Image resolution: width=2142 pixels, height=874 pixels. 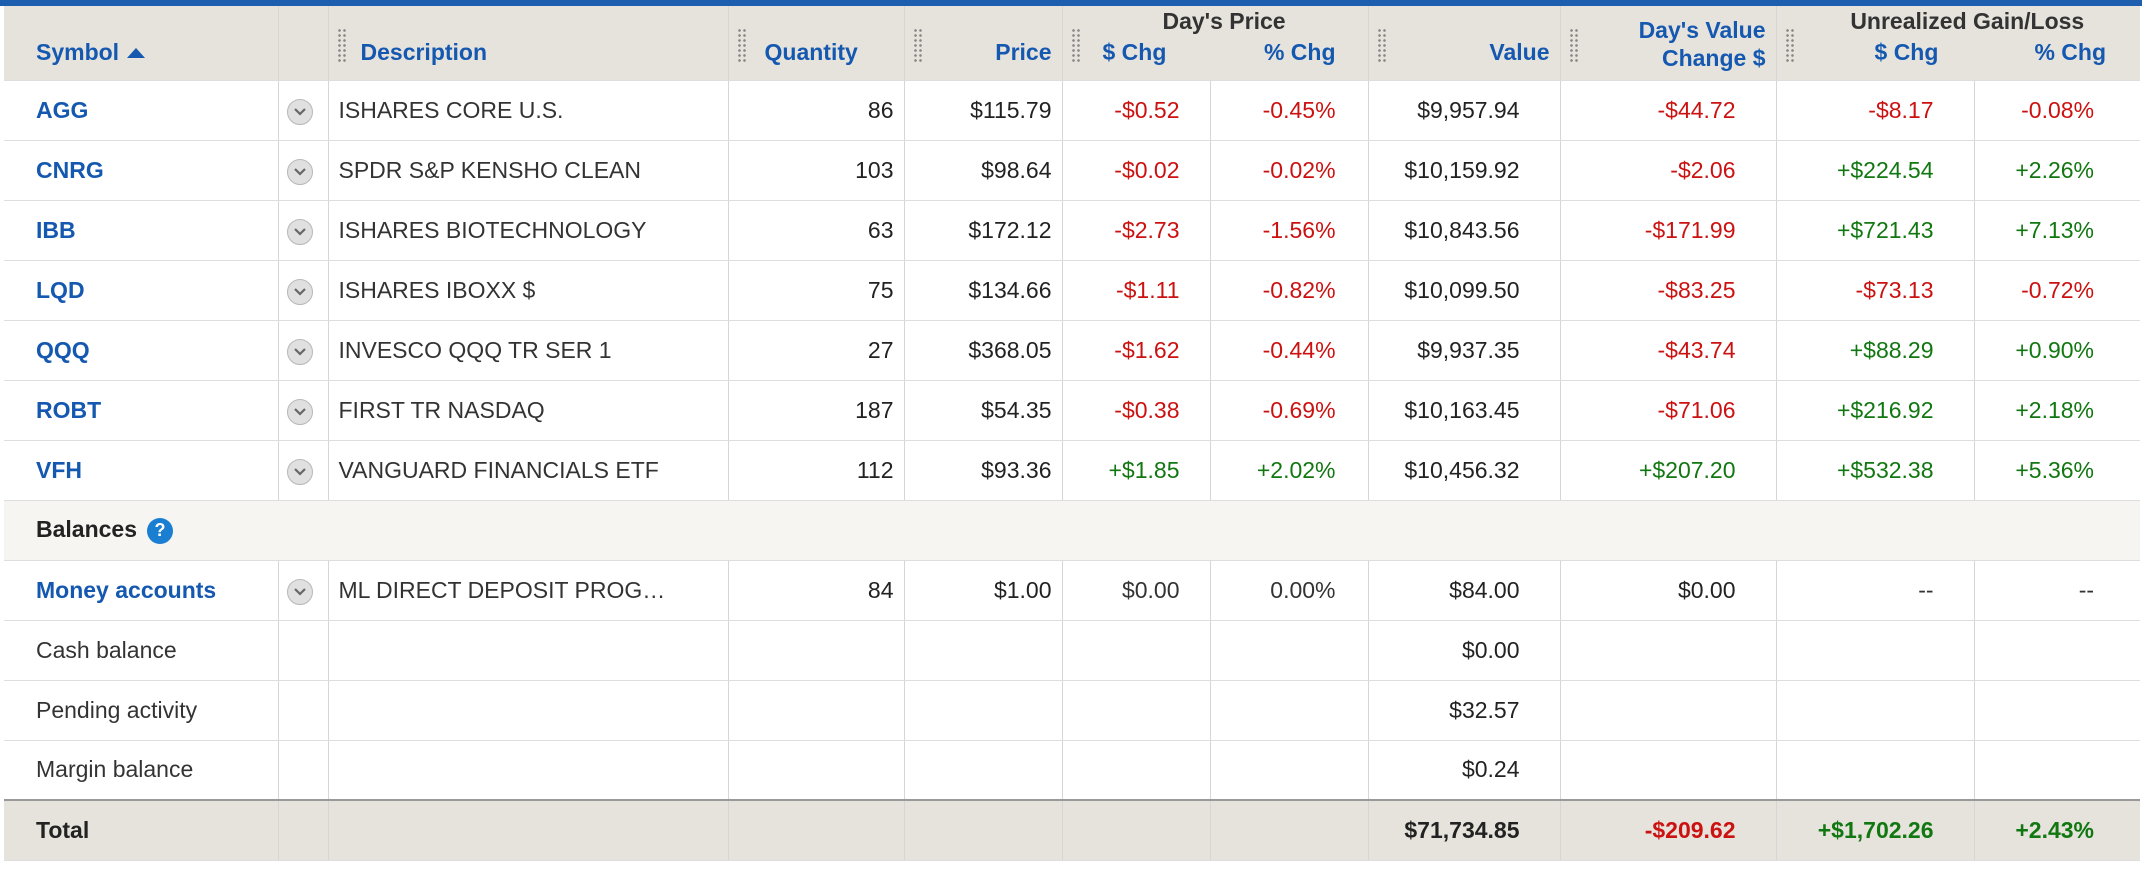 I want to click on total-day-value-chg: -$209.62, so click(x=1668, y=830).